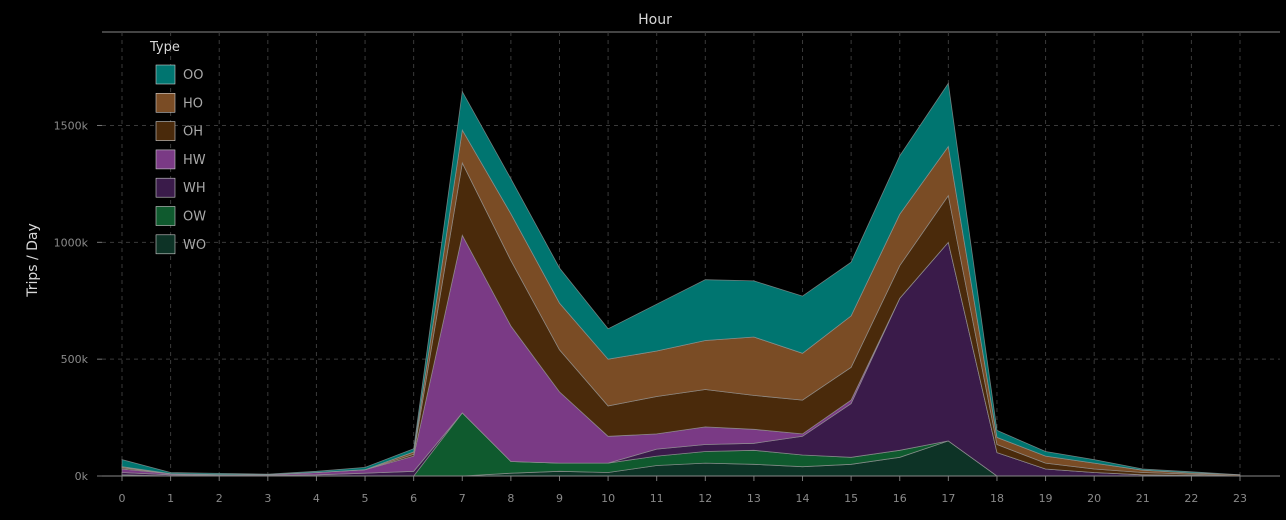 Image resolution: width=1286 pixels, height=520 pixels. I want to click on x-tick-label: 20, so click(1094, 498).